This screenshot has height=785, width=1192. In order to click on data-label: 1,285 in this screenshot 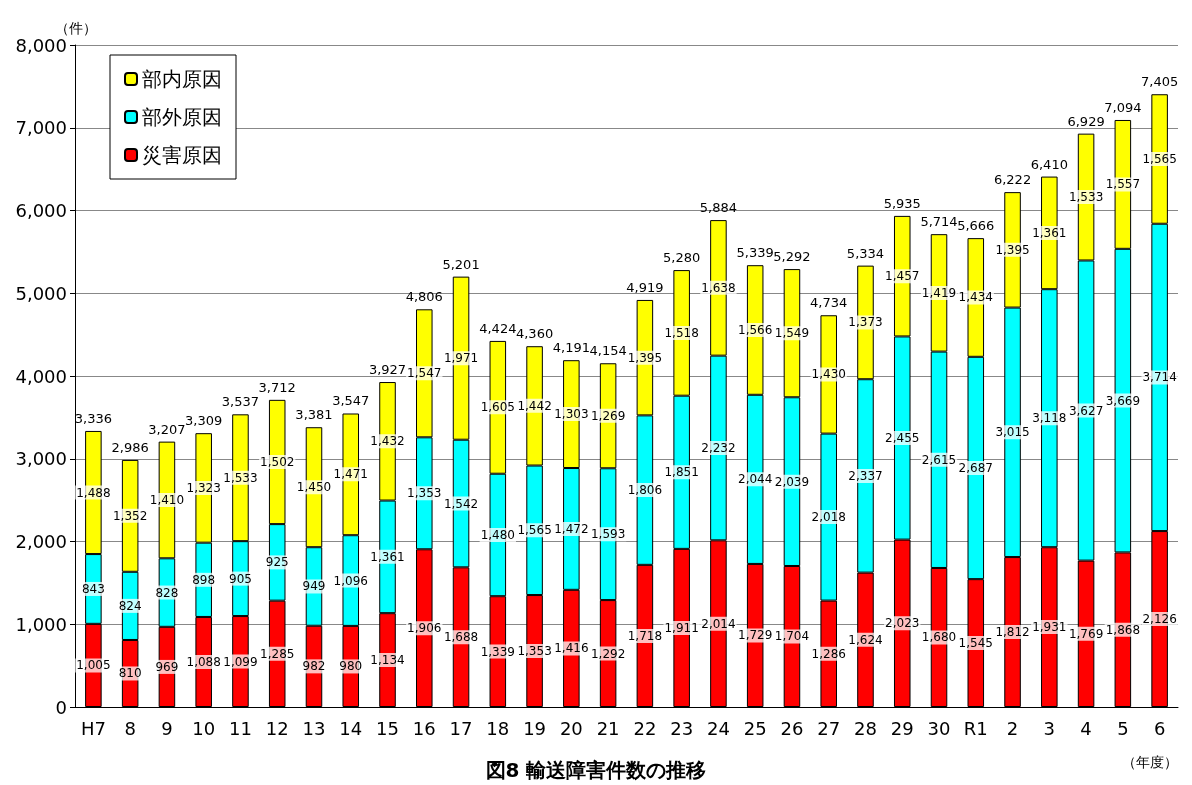, I will do `click(277, 653)`.